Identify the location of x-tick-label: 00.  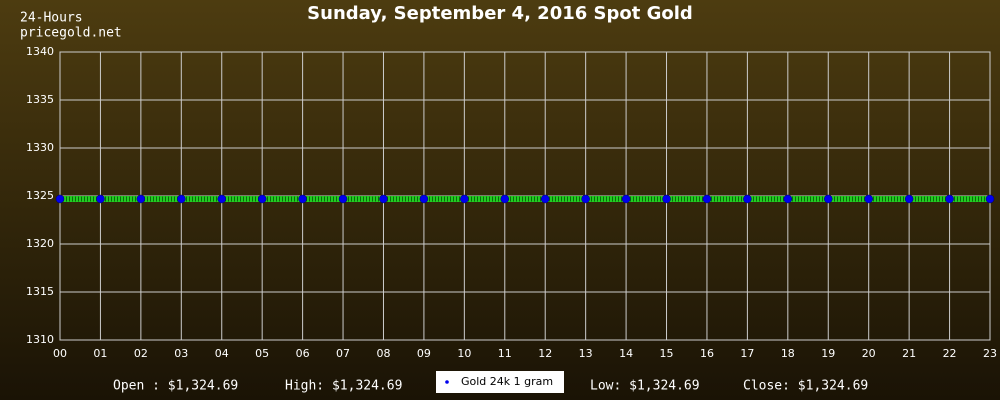
(60, 353).